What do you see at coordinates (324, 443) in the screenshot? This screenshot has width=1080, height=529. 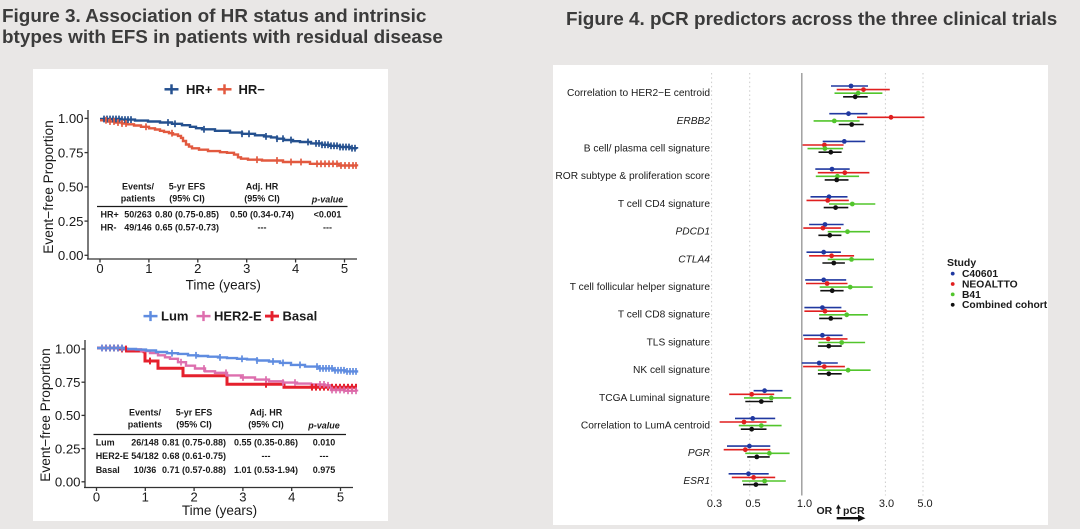 I see `svg-text: 0.010` at bounding box center [324, 443].